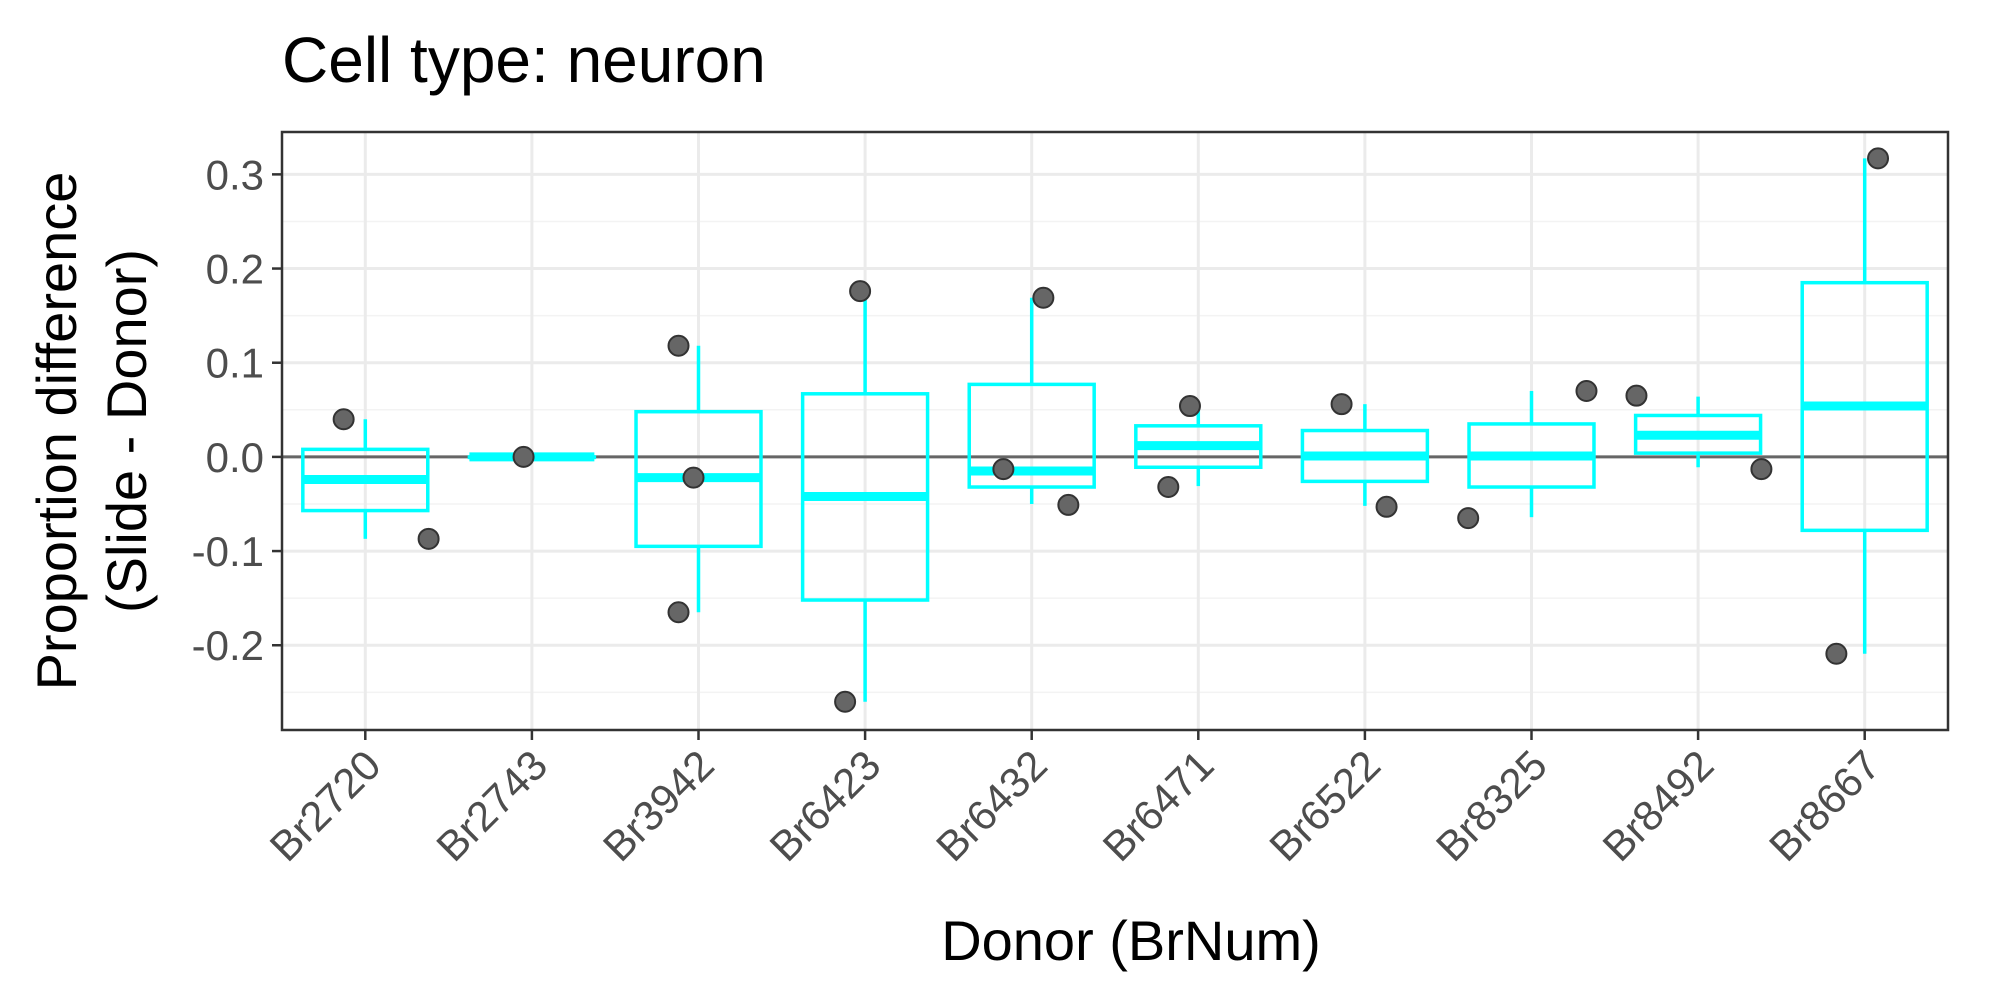  Describe the element at coordinates (126, 431) in the screenshot. I see `y-axis-title-line-2: (Slide - Donor)` at that location.